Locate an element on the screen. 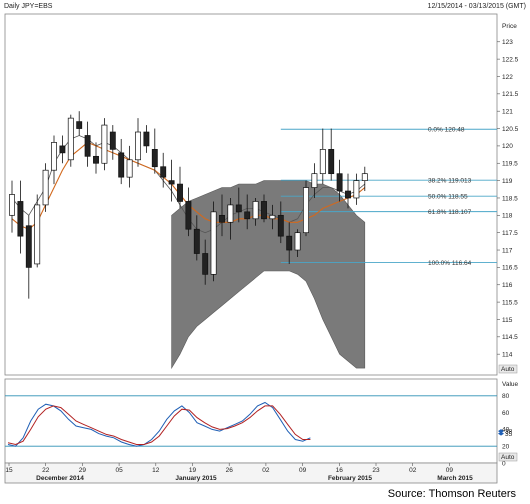  month-label: December 2014 is located at coordinates (60, 478).